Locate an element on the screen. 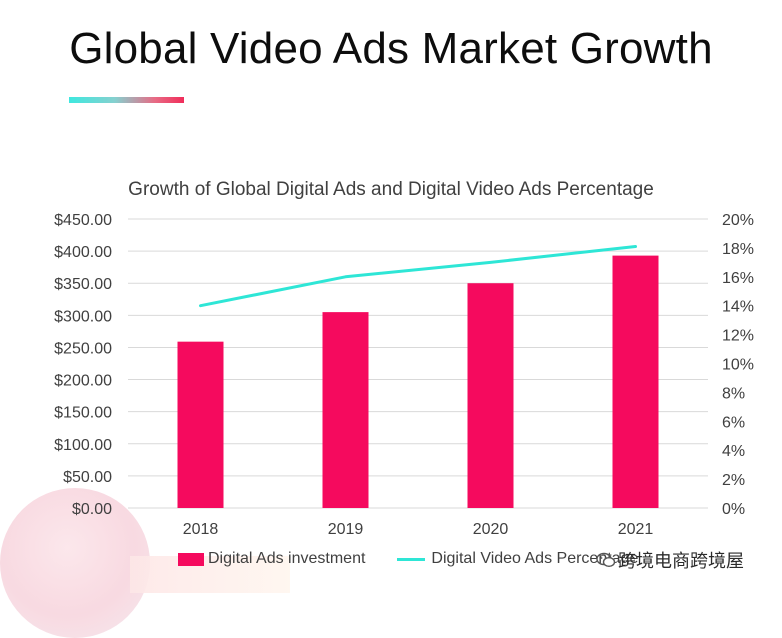  y-right-tick-label: 4% is located at coordinates (733, 451).